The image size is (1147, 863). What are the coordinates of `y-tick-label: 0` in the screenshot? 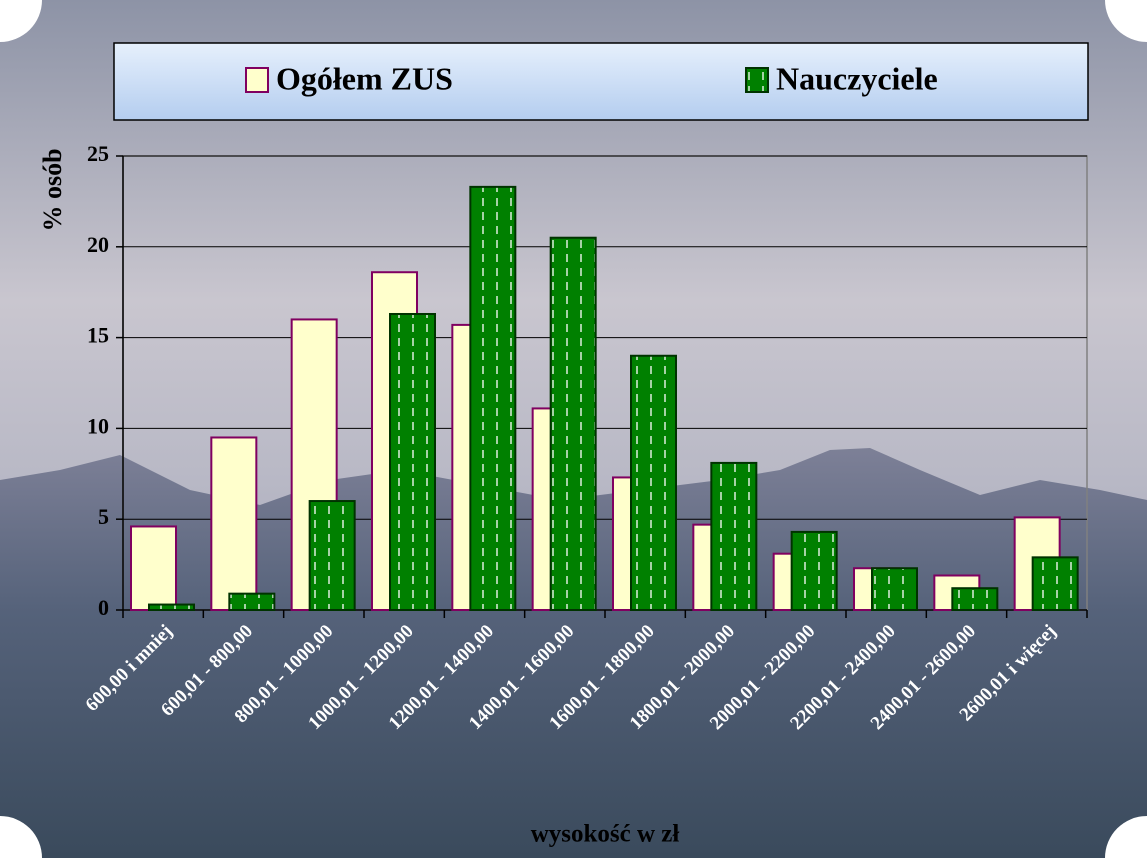 It's located at (103, 607).